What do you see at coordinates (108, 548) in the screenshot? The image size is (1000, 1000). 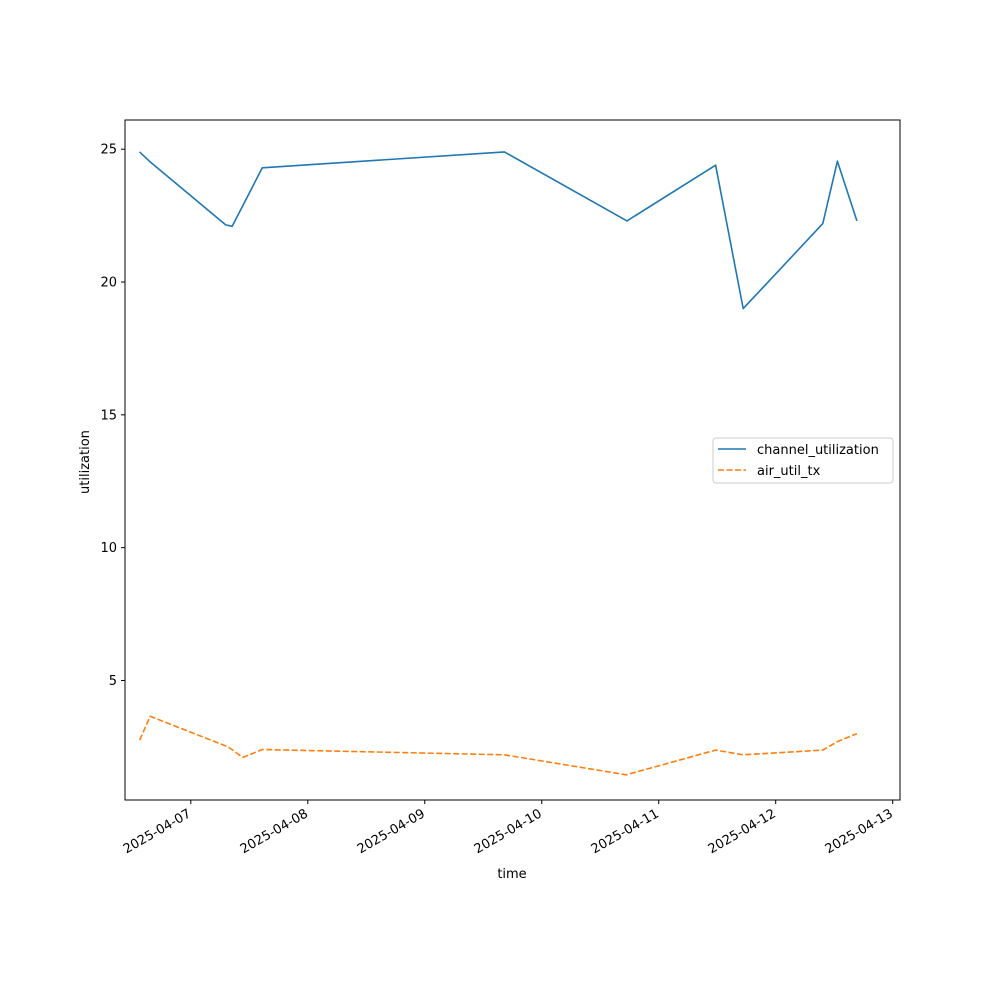 I see `y-tick-label: 10` at bounding box center [108, 548].